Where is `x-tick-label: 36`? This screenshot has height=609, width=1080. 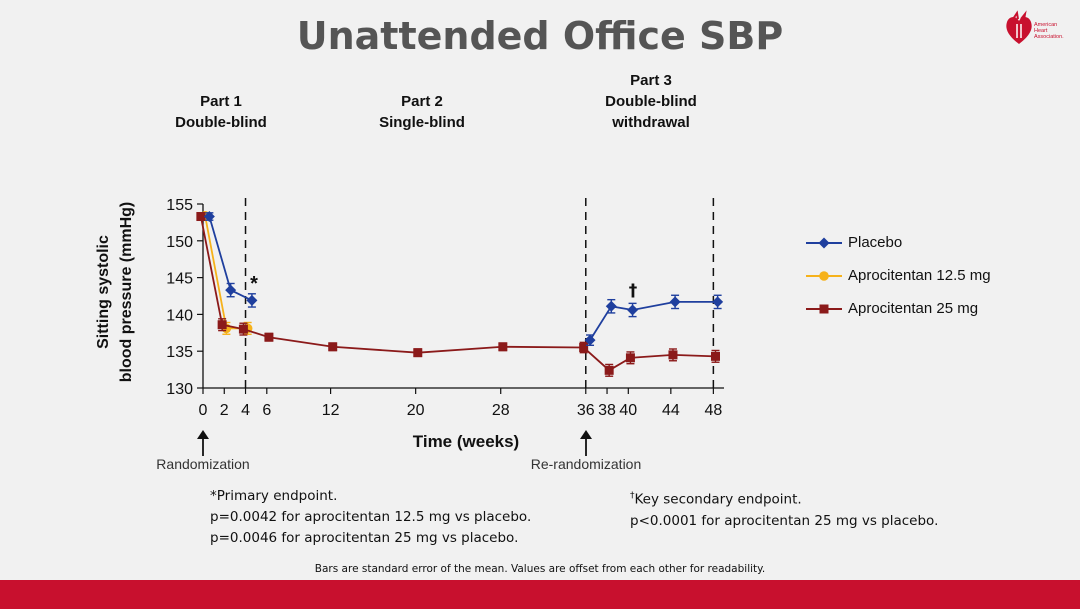
x-tick-label: 36 is located at coordinates (586, 410).